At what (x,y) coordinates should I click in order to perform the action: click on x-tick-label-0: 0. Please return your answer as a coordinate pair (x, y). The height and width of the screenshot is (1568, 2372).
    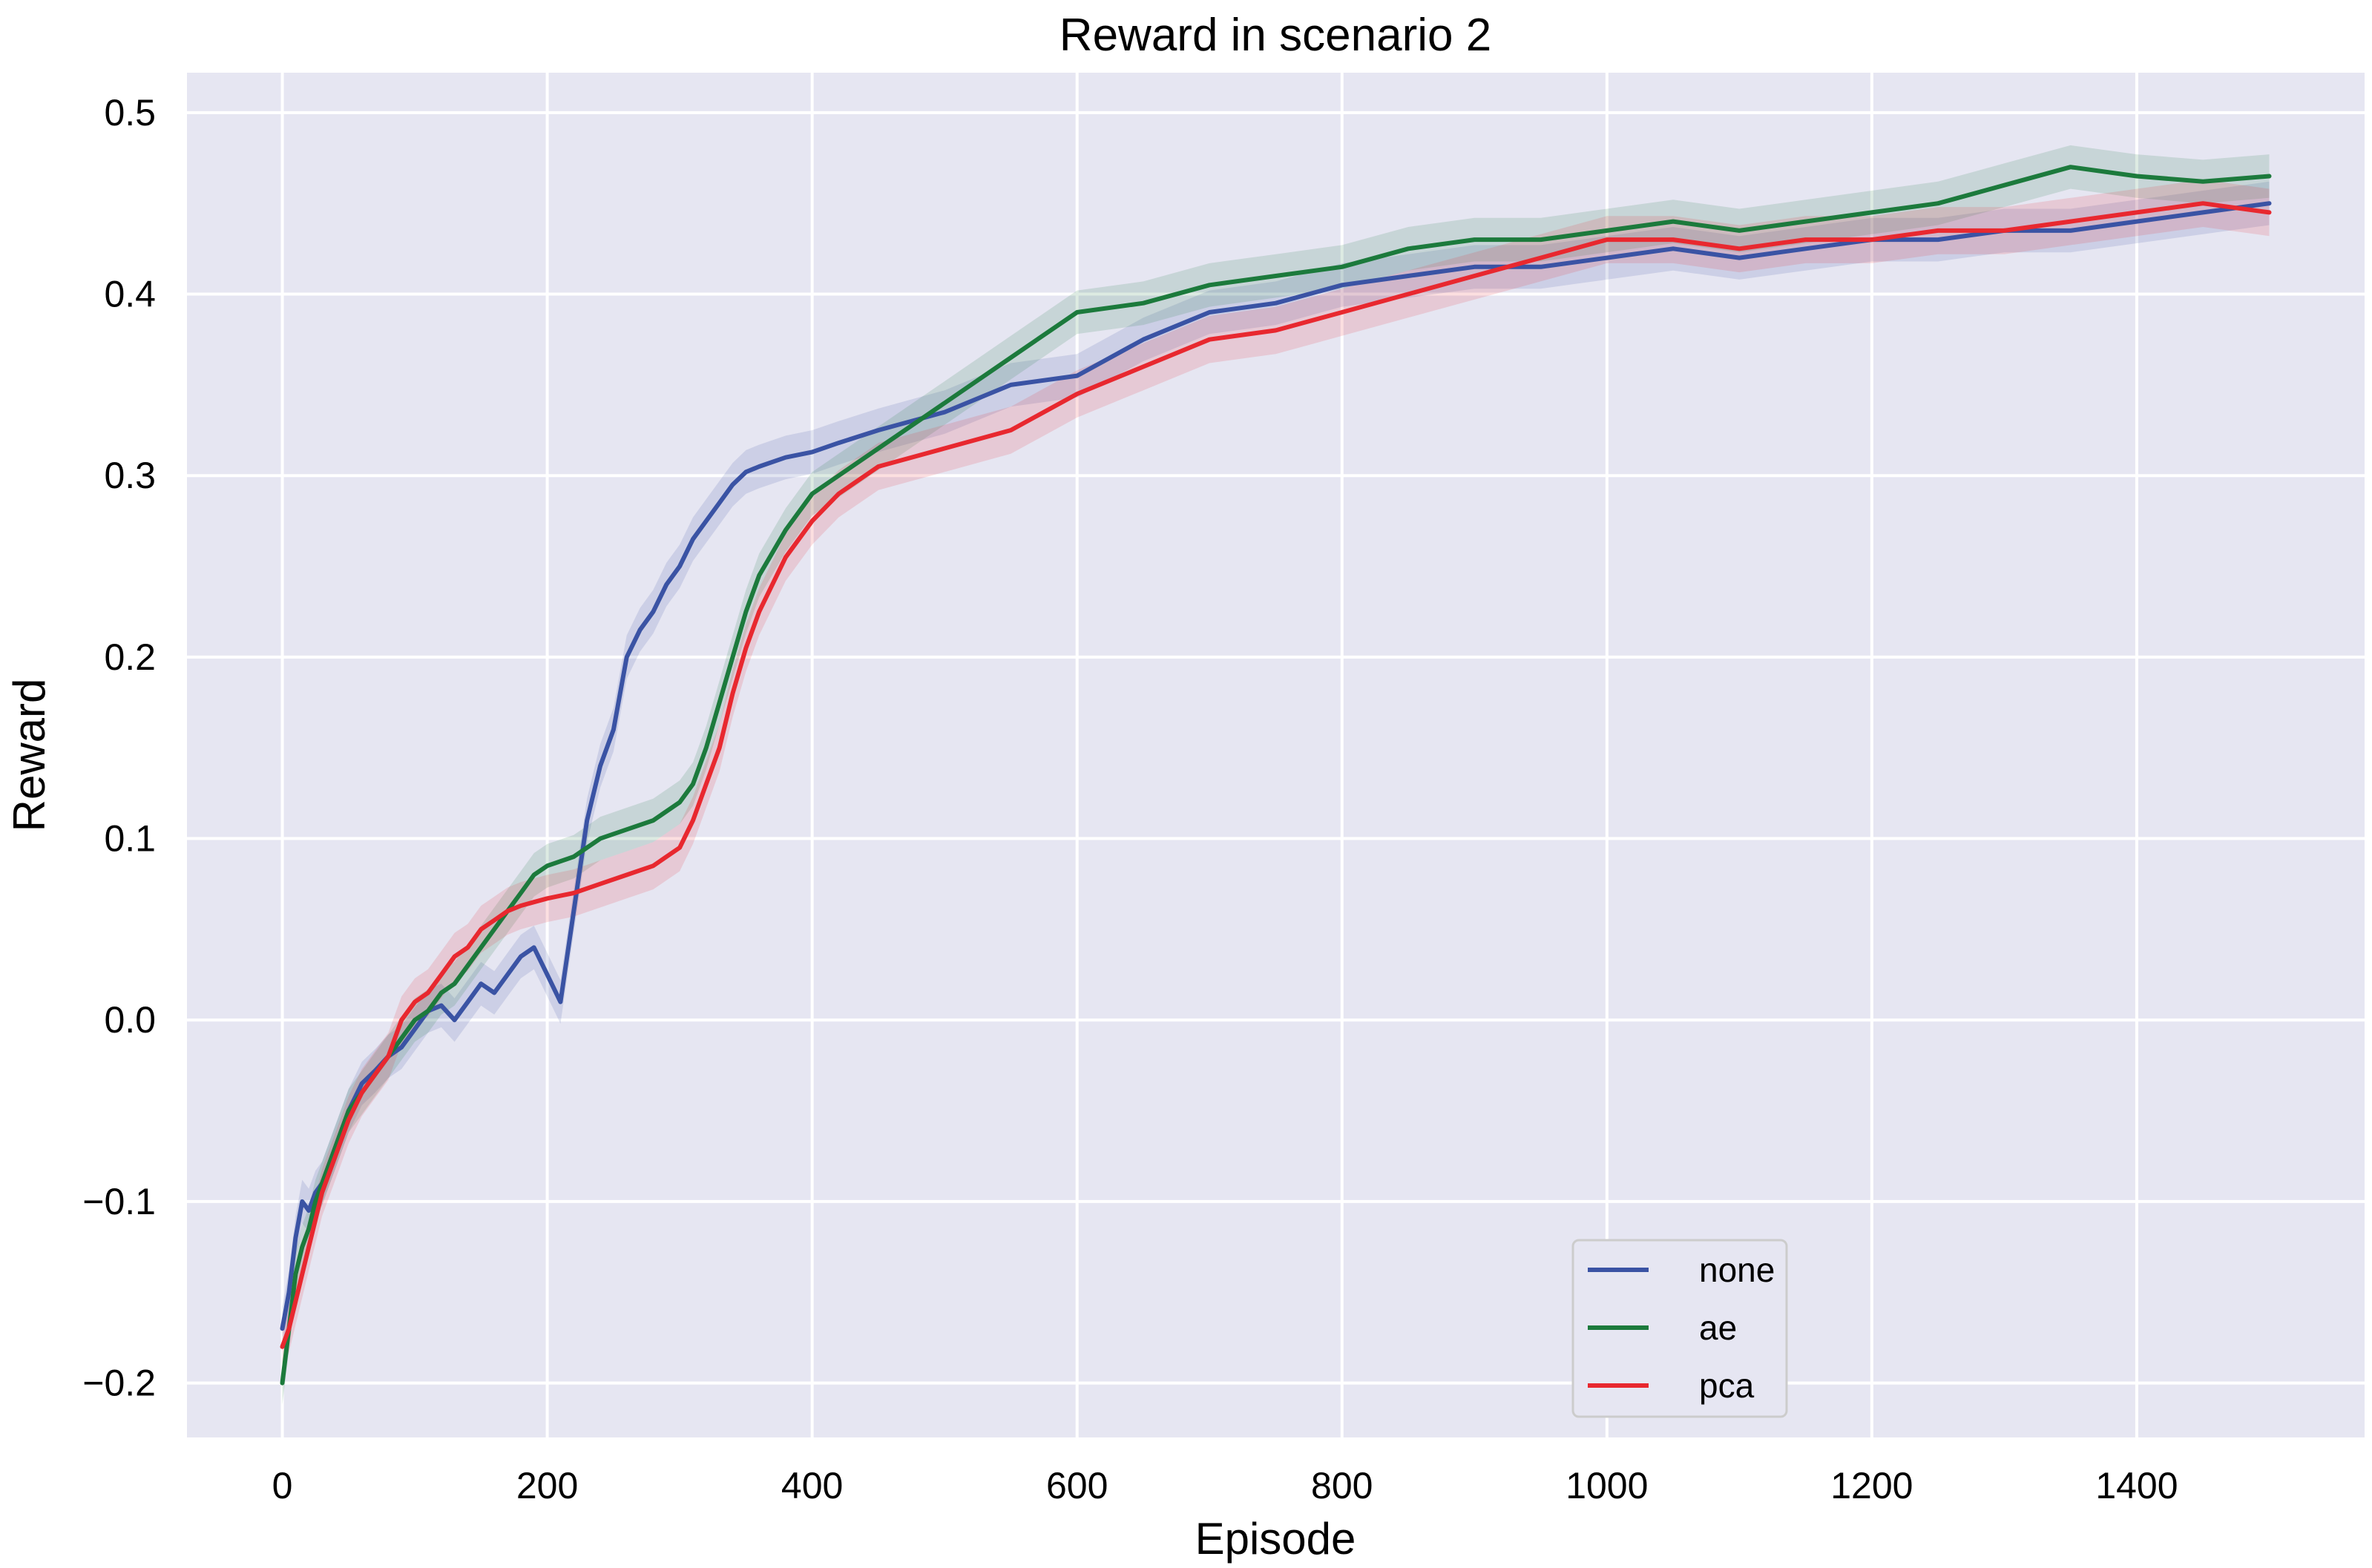
    Looking at the image, I should click on (282, 1486).